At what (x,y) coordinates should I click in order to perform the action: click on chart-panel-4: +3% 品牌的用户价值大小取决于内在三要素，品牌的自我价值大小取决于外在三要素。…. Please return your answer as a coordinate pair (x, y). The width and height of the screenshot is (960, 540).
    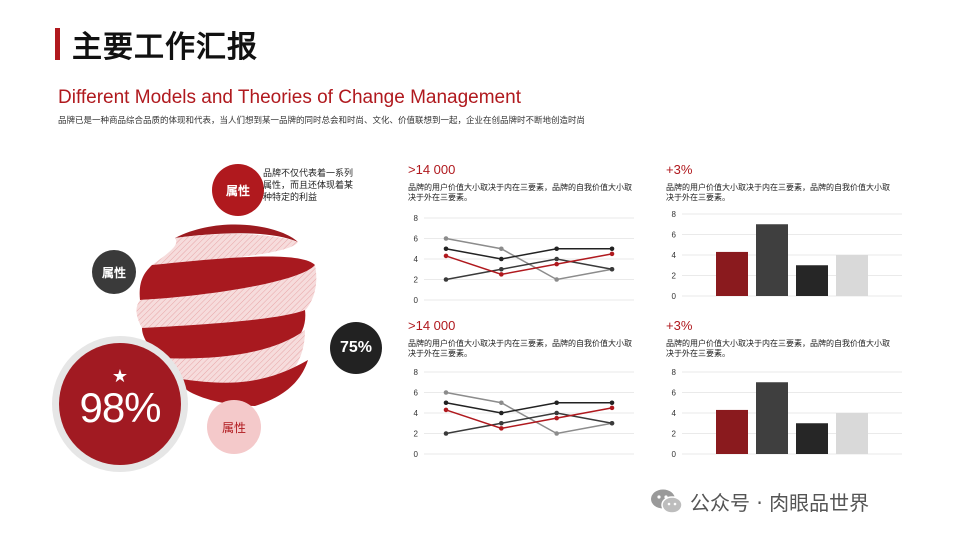
    Looking at the image, I should click on (784, 388).